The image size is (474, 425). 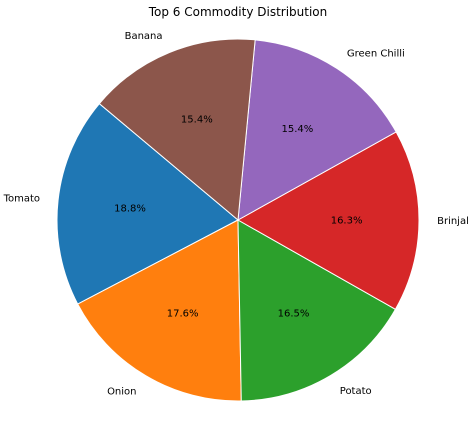 I want to click on pct-label: 16.3%, so click(x=347, y=220).